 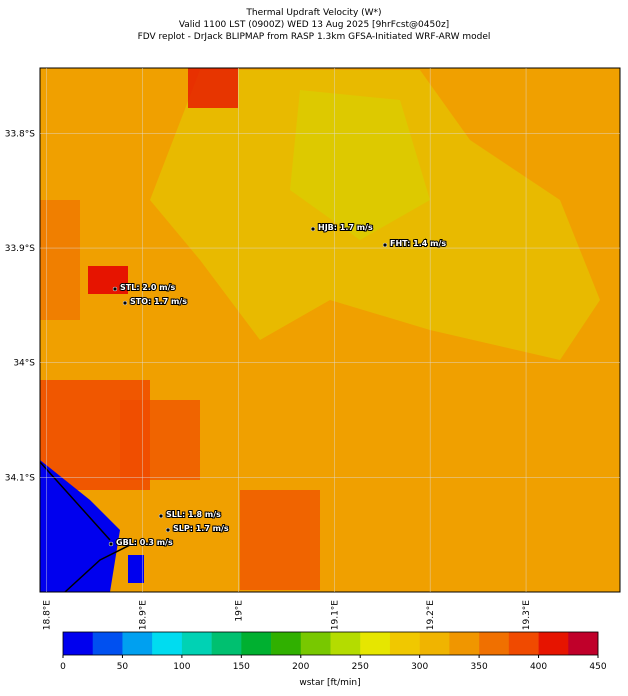 What do you see at coordinates (239, 611) in the screenshot?
I see `lon-tick-label: 19°E` at bounding box center [239, 611].